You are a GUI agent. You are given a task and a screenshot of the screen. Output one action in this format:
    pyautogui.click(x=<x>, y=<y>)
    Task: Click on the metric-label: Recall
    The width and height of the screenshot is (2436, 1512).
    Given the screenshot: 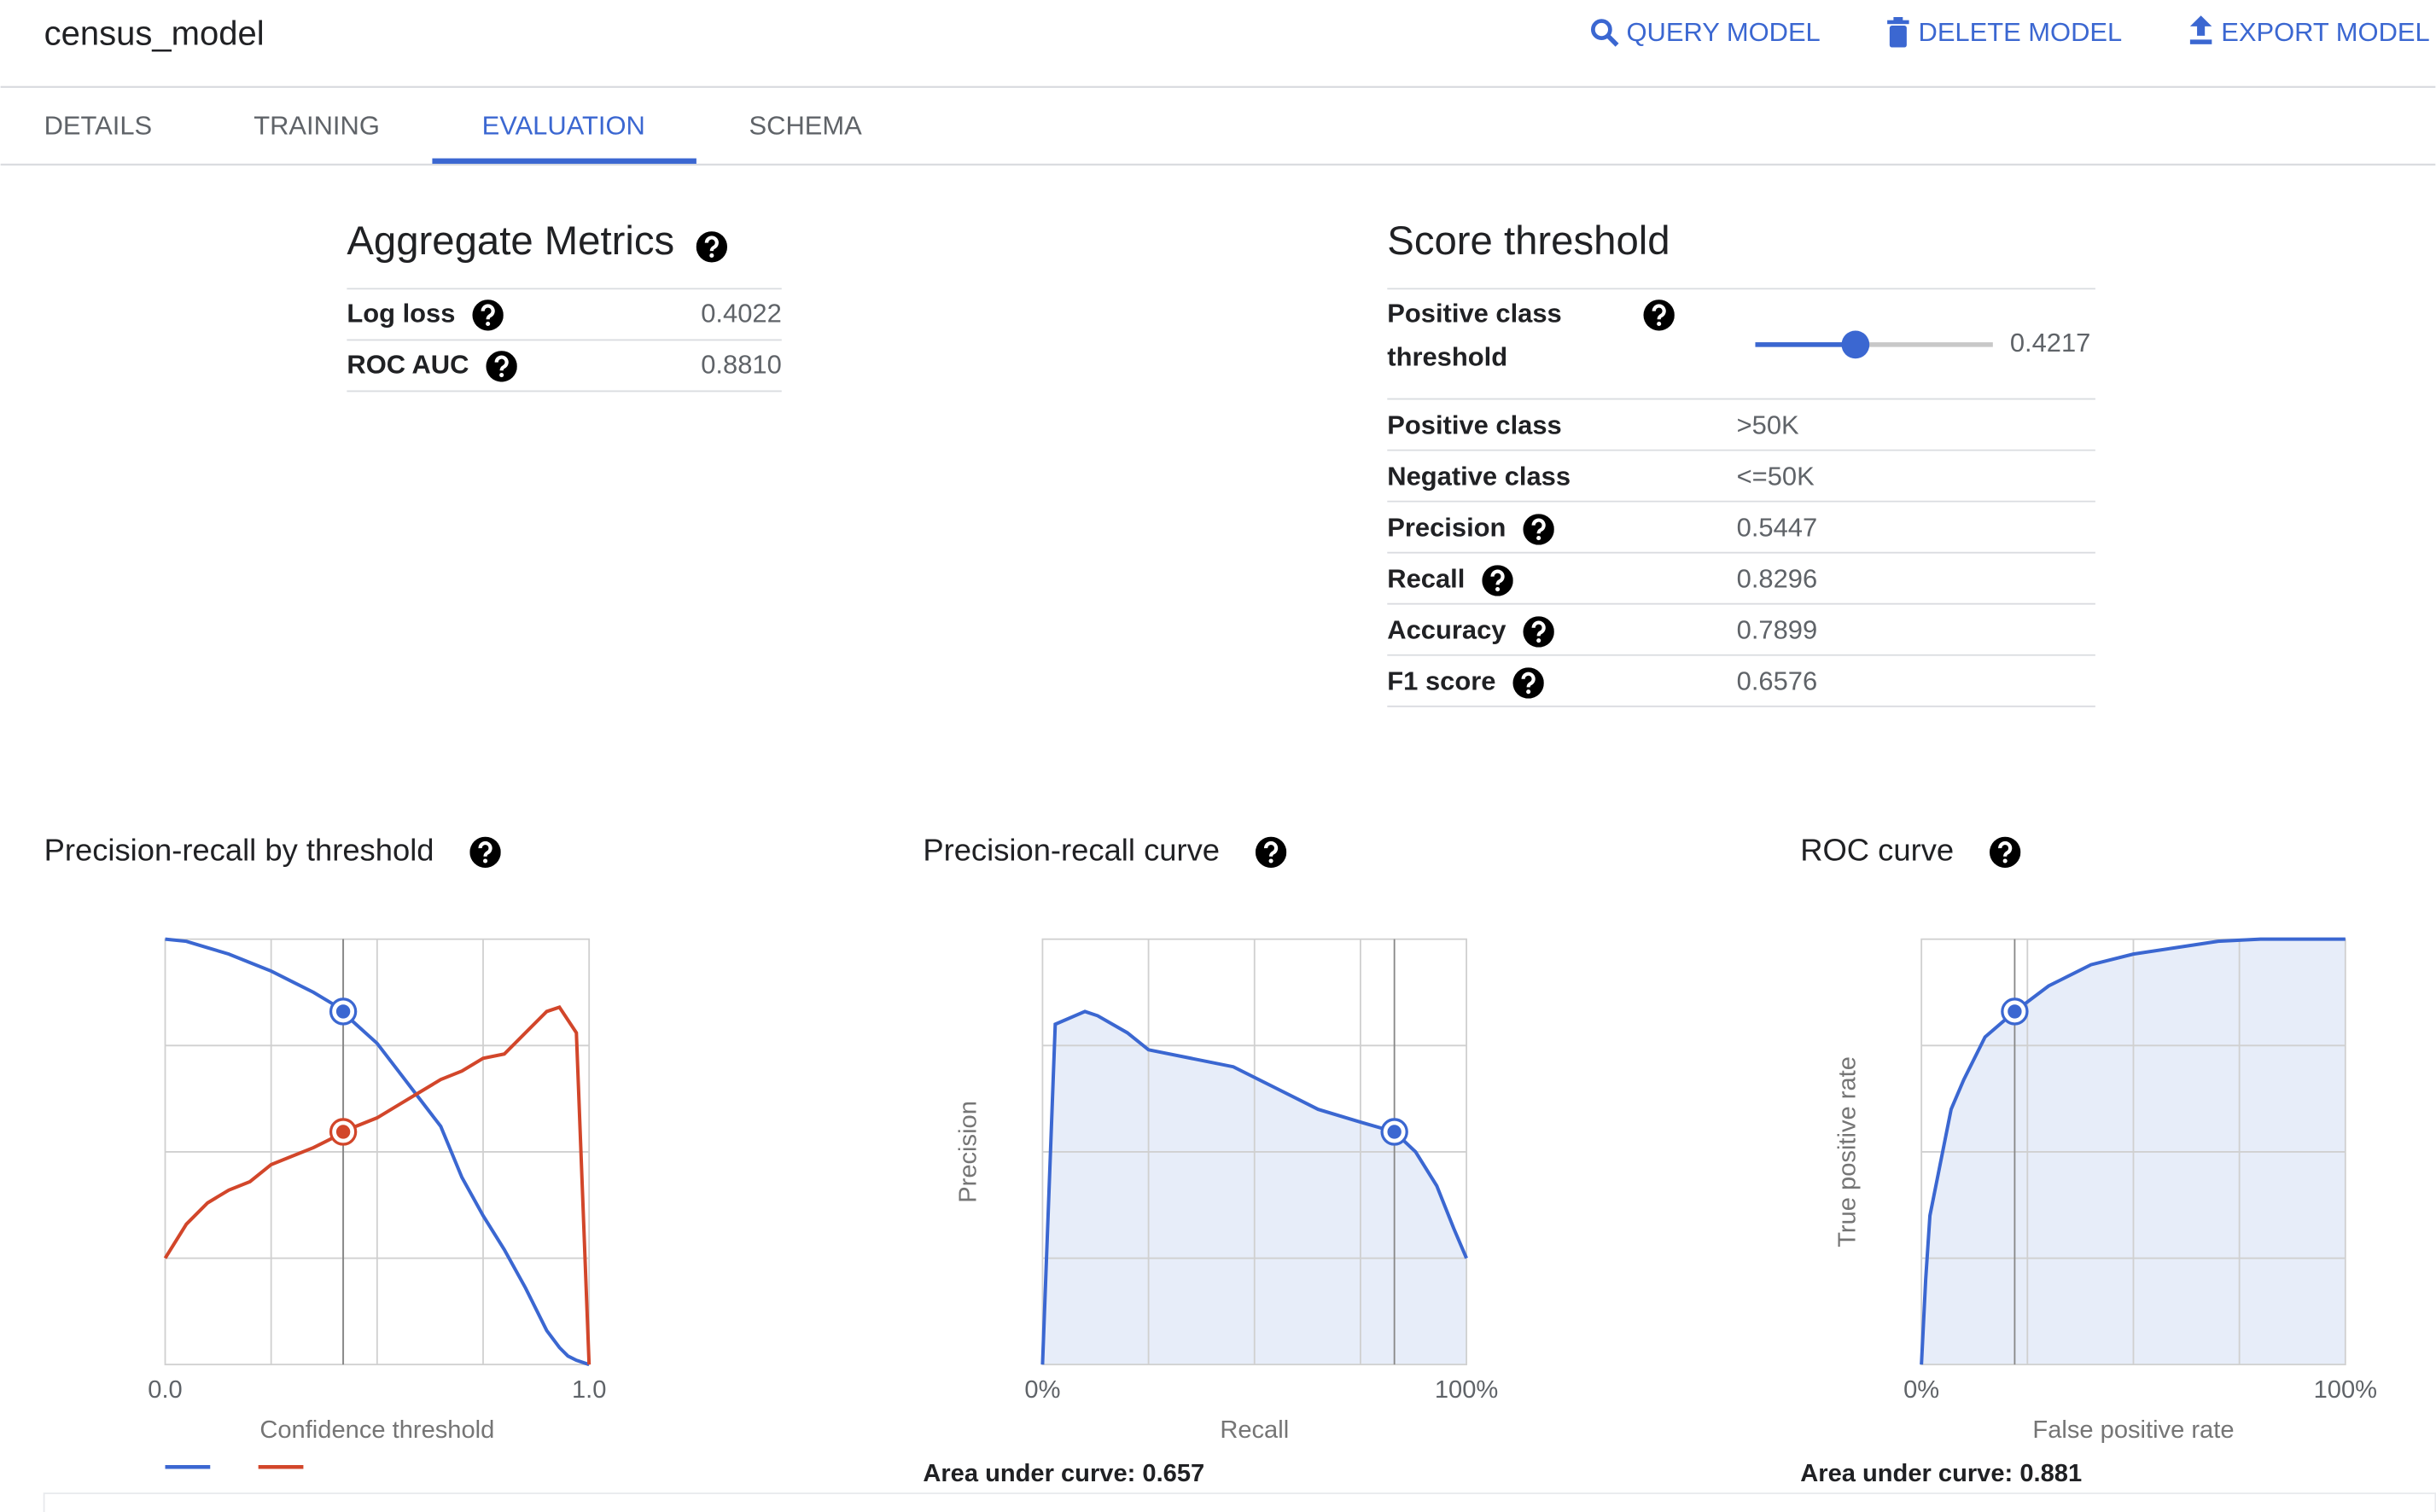 What is the action you would take?
    pyautogui.click(x=1426, y=579)
    